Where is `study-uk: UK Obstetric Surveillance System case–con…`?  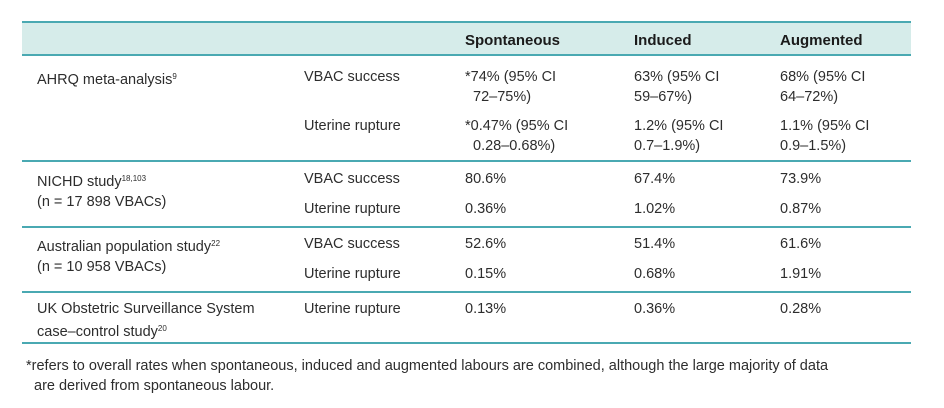
study-uk: UK Obstetric Surveillance System case–con… is located at coordinates (146, 320).